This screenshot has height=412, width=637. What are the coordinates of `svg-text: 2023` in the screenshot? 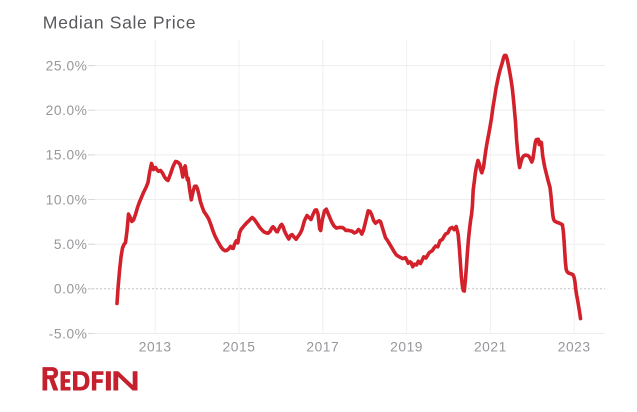 It's located at (574, 346).